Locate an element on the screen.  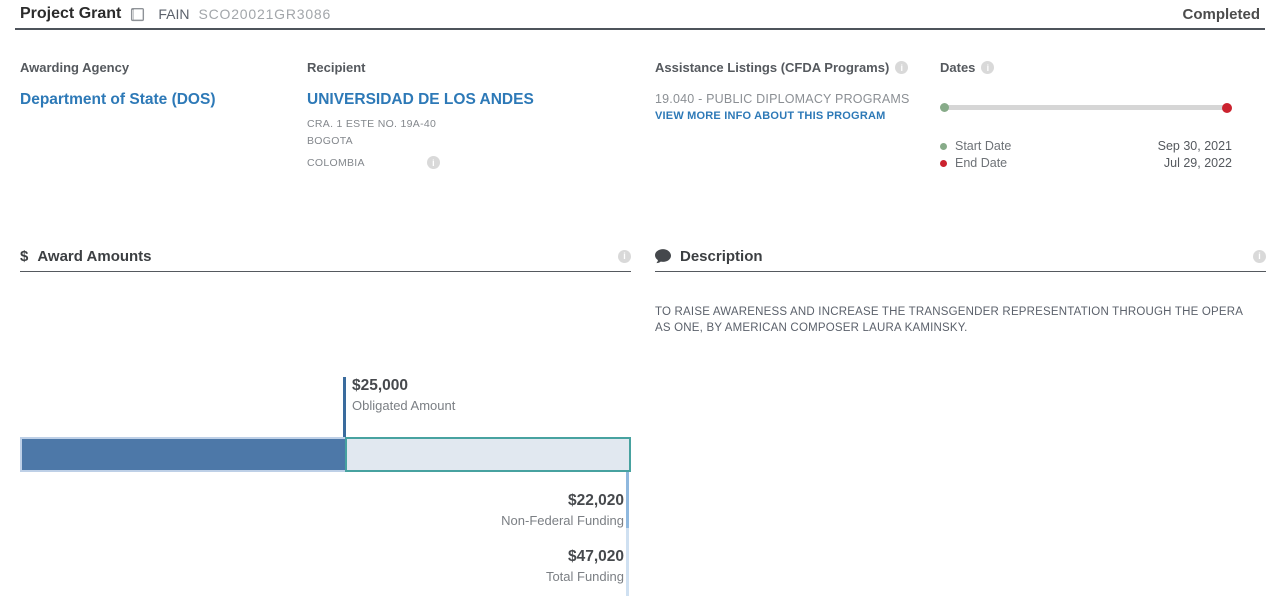
total-funding-label-group: $47,020 Total Funding is located at coordinates (585, 566).